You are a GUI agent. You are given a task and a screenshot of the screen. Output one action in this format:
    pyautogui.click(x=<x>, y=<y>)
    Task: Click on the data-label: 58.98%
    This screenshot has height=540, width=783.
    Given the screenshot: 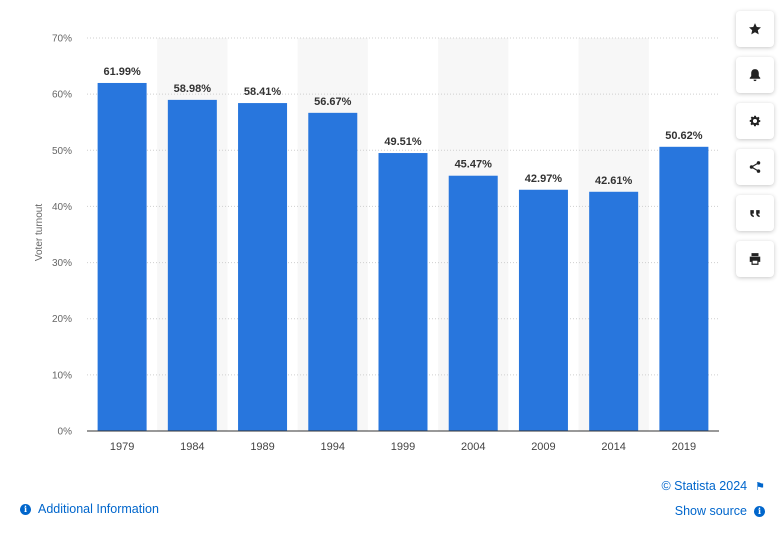 What is the action you would take?
    pyautogui.click(x=193, y=89)
    